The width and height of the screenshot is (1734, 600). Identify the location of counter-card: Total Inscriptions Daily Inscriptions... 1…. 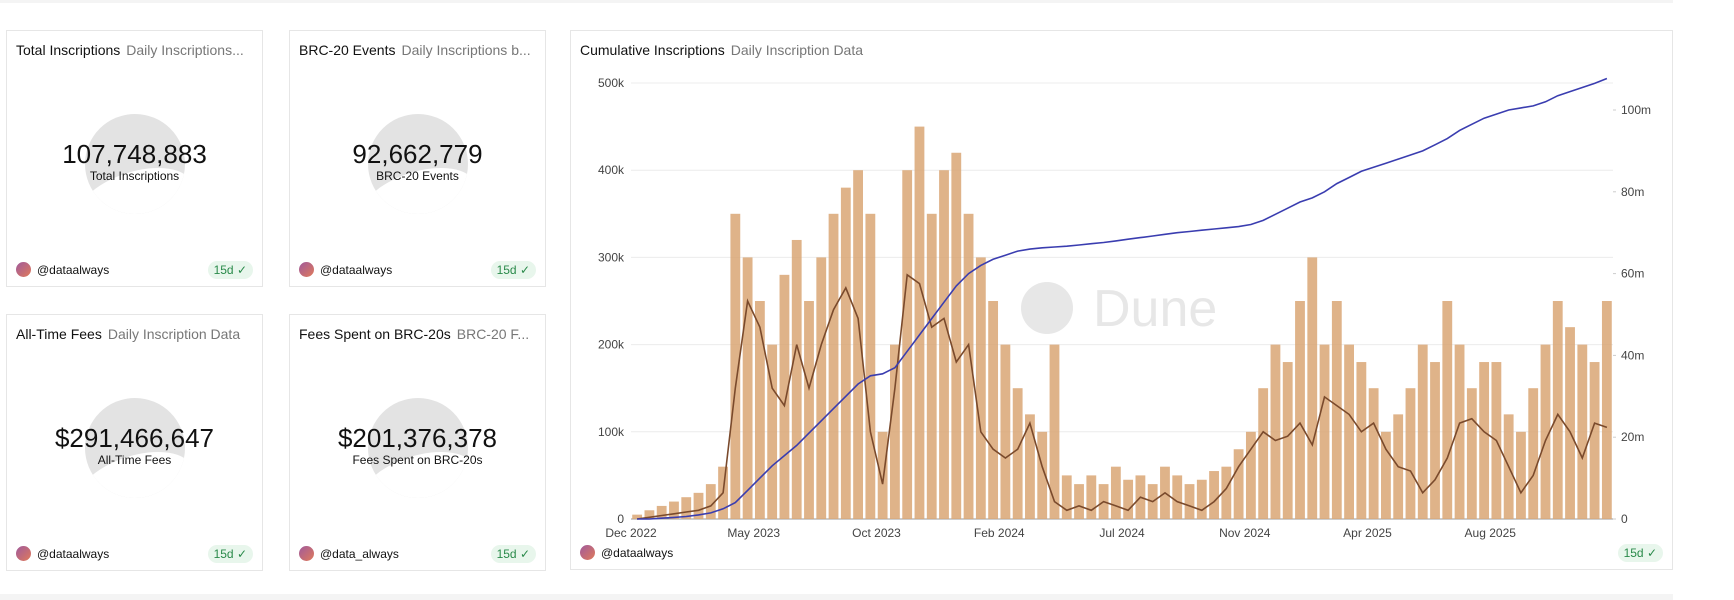
(134, 158).